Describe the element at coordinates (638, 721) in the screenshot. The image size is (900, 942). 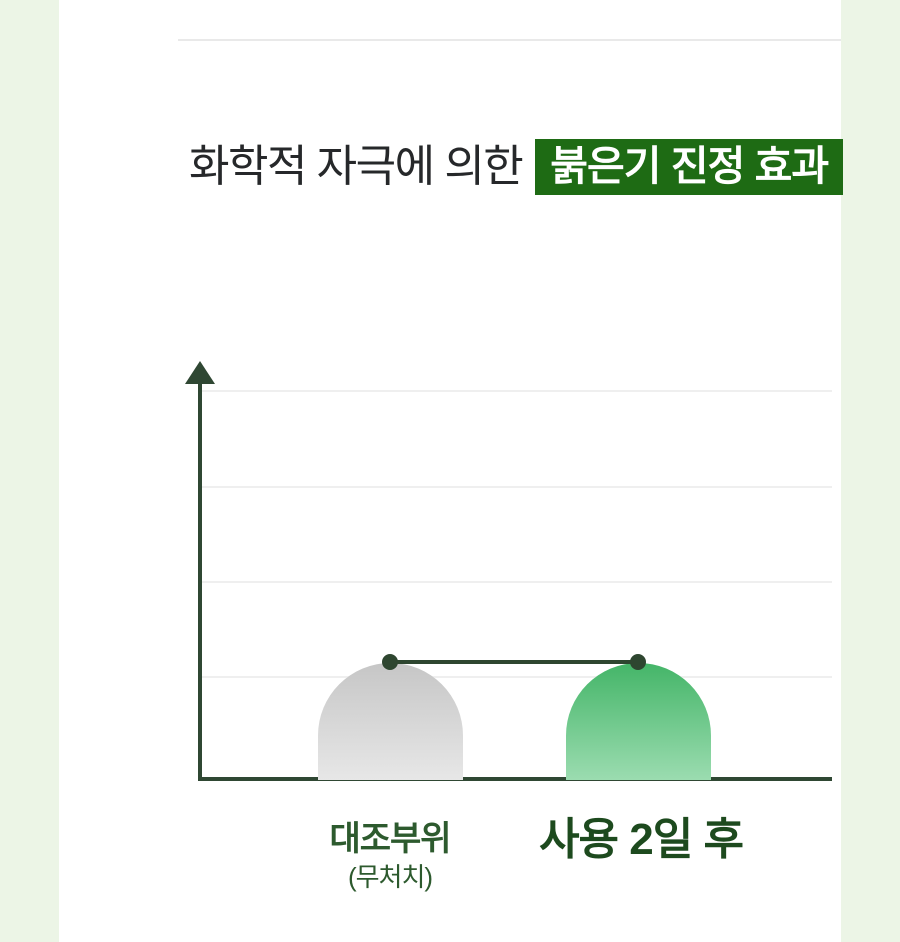
I see `bar-after-2-days-use` at that location.